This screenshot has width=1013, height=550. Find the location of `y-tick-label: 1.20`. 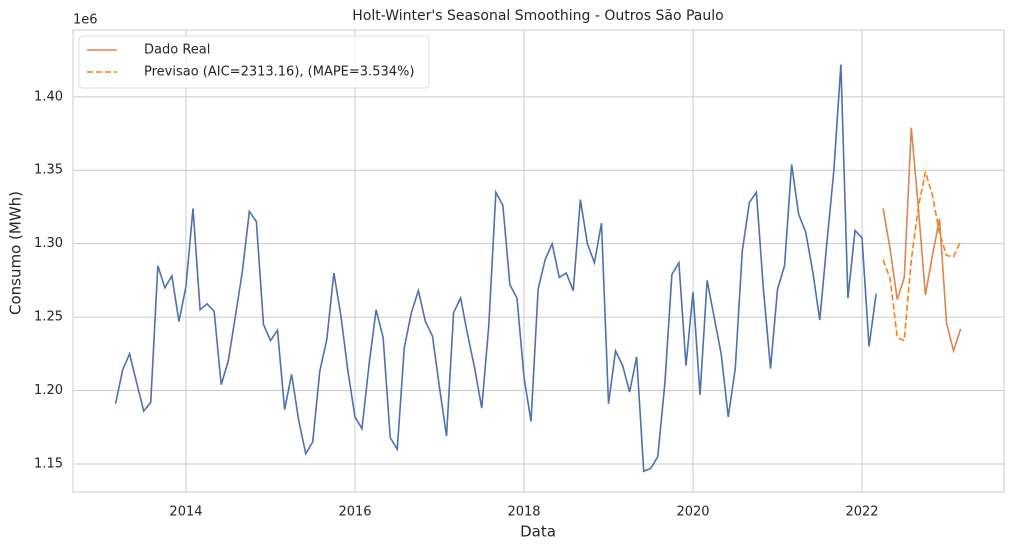

y-tick-label: 1.20 is located at coordinates (48, 390).